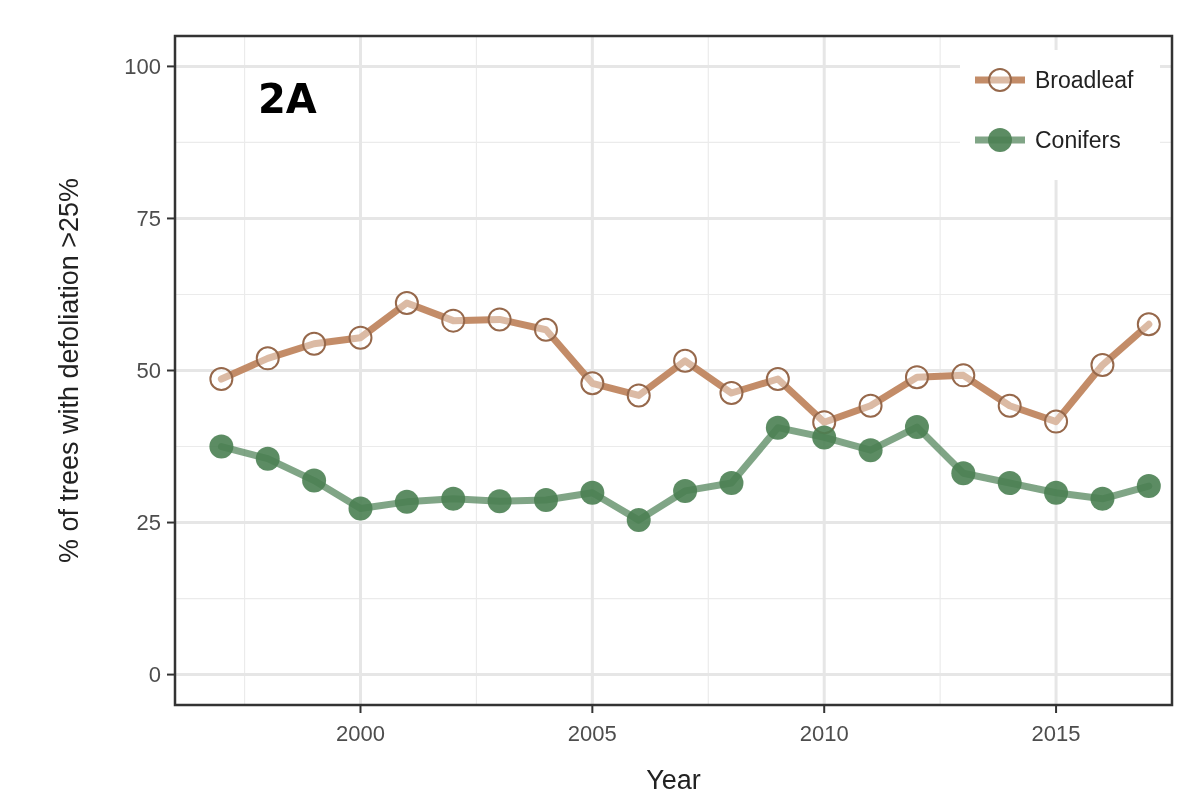 The height and width of the screenshot is (795, 1185). Describe the element at coordinates (148, 219) in the screenshot. I see `y-tick-label: 75` at that location.